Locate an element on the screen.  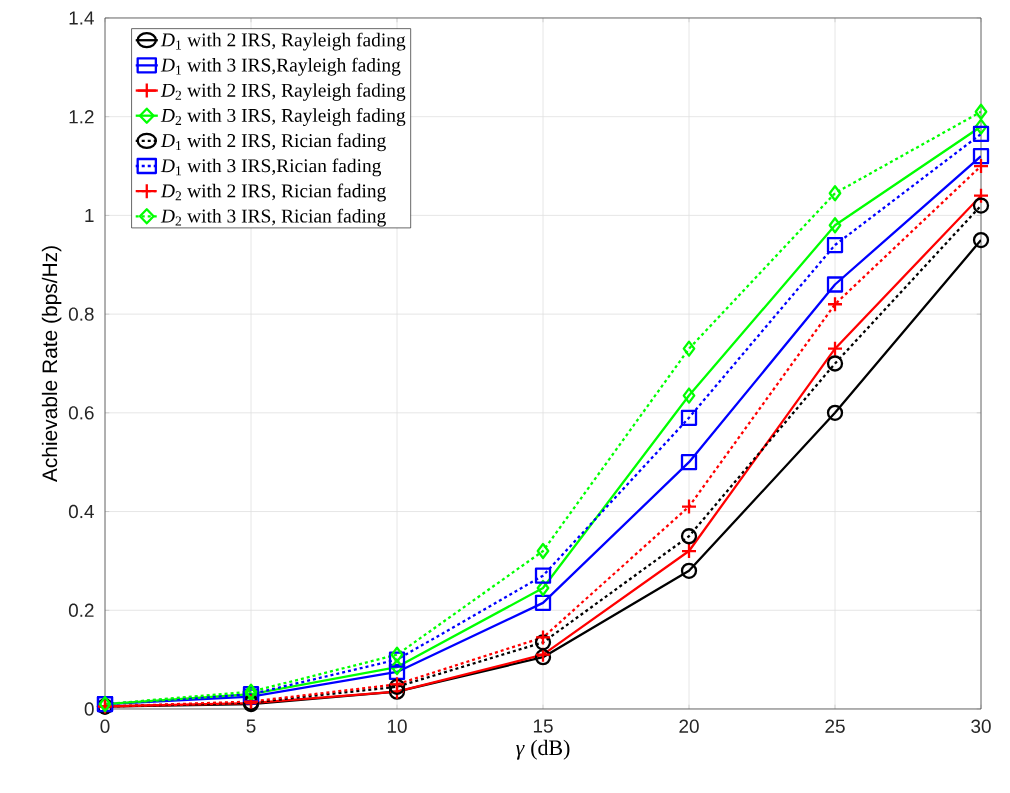
y-tick-label: 1.2 is located at coordinates (81, 117).